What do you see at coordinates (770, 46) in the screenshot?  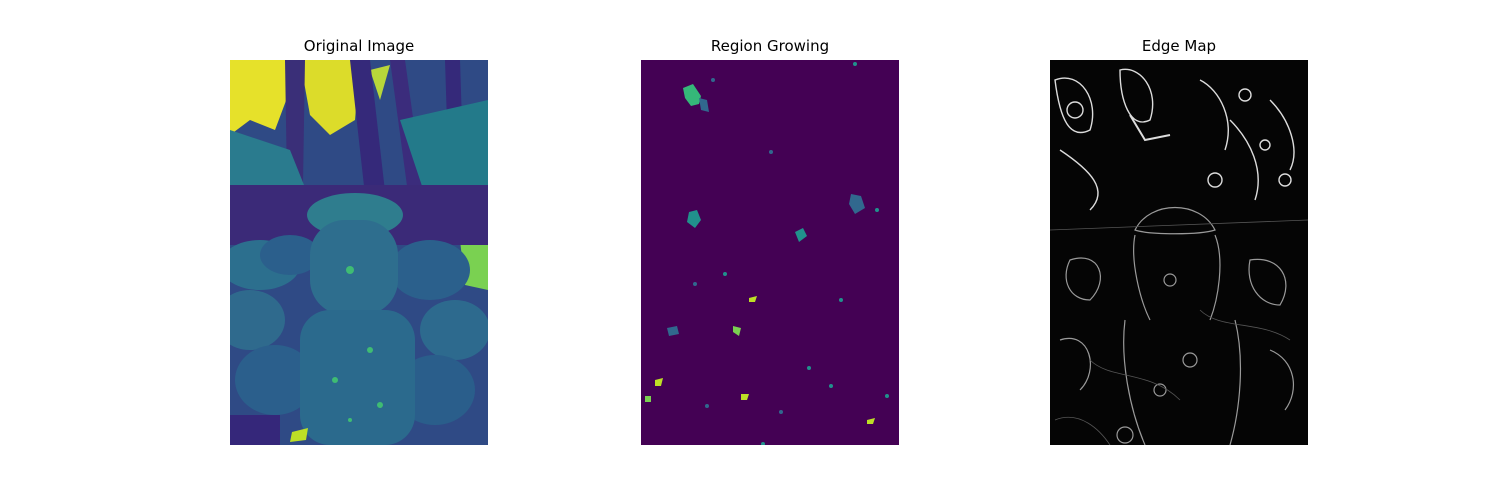 I see `panel-title-region: Region Growing` at bounding box center [770, 46].